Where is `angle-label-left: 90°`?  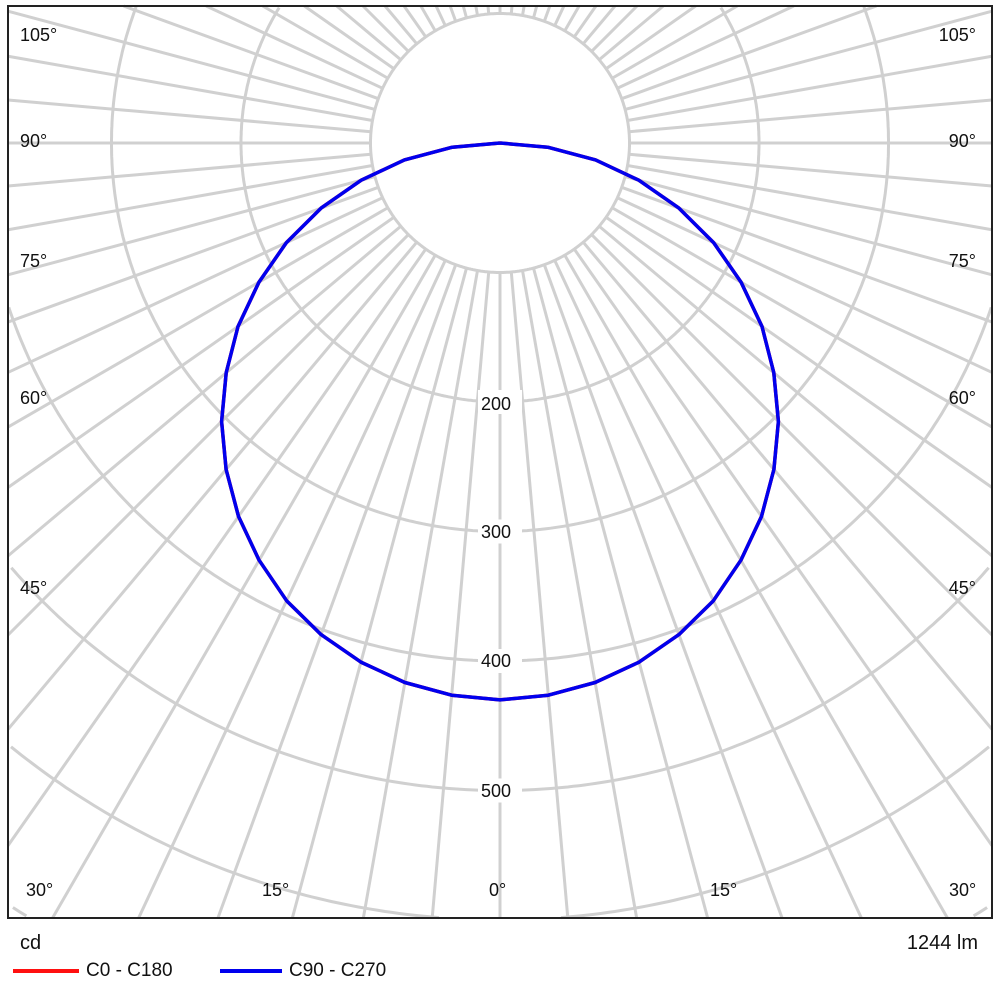 angle-label-left: 90° is located at coordinates (34, 141).